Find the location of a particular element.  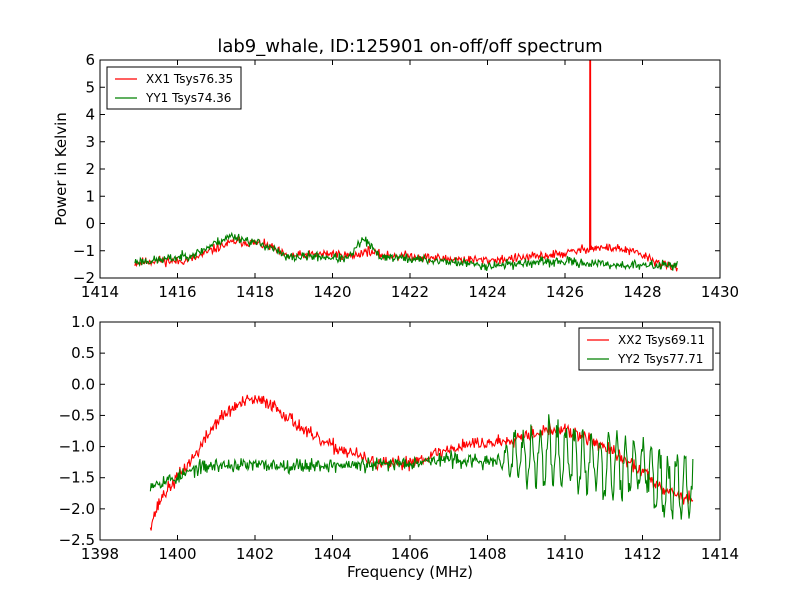

y-tick-label: −0.5 is located at coordinates (77, 415).